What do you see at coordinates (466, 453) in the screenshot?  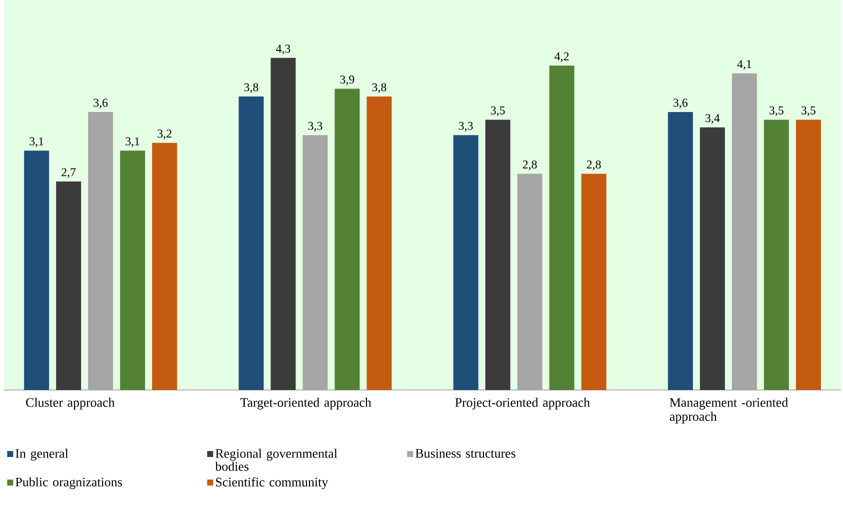 I see `legend-label: Business structures` at bounding box center [466, 453].